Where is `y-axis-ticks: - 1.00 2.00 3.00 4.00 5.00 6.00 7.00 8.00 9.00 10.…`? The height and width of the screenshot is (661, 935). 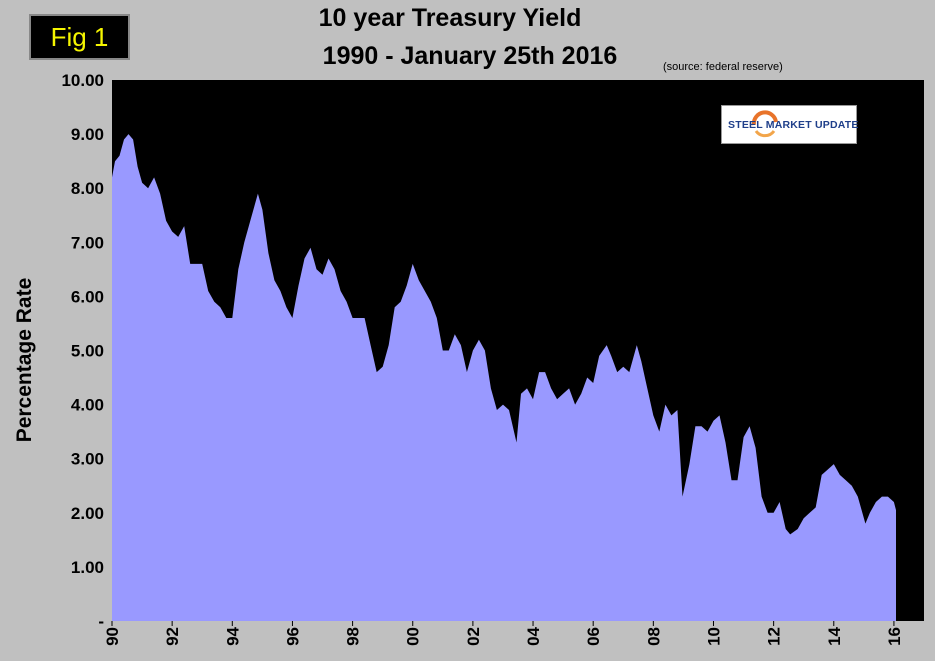 y-axis-ticks: - 1.00 2.00 3.00 4.00 5.00 6.00 7.00 8.00 9.00 10.… is located at coordinates (82, 351).